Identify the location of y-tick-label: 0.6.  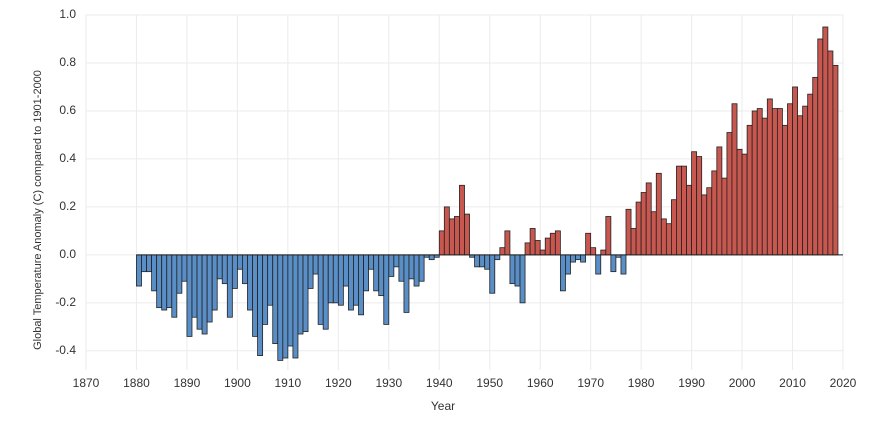
(67, 110).